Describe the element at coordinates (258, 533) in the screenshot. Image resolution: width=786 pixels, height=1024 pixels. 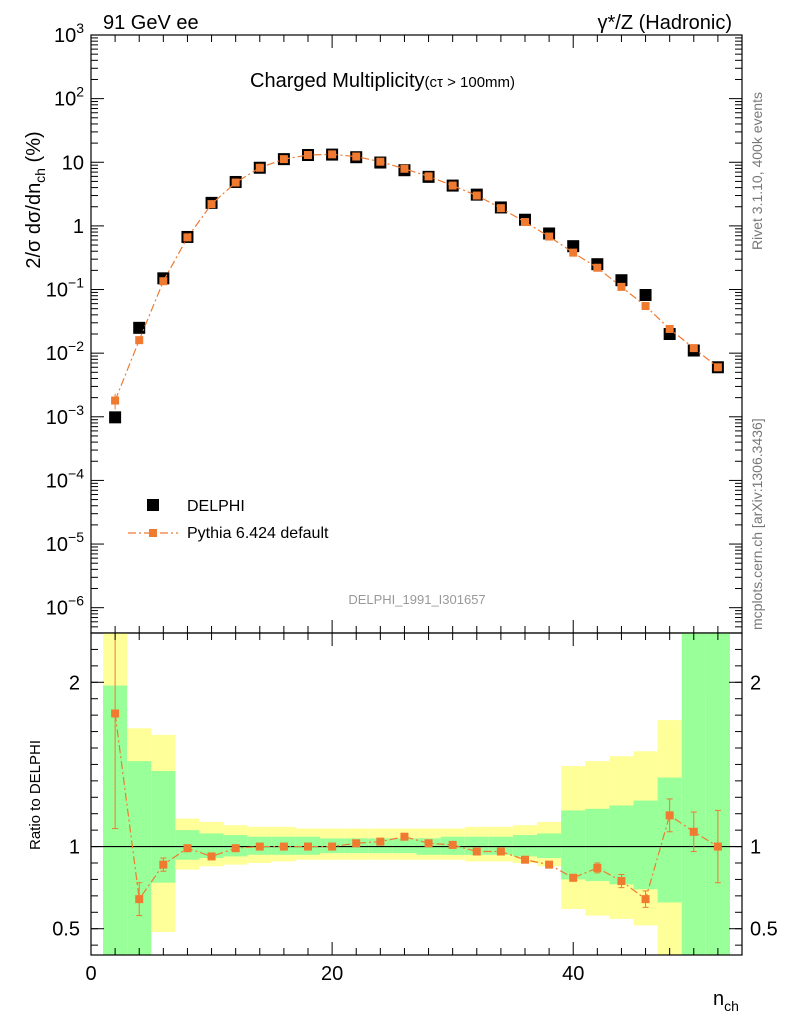
I see `legend-label-pythia: Pythia 6.424 default` at that location.